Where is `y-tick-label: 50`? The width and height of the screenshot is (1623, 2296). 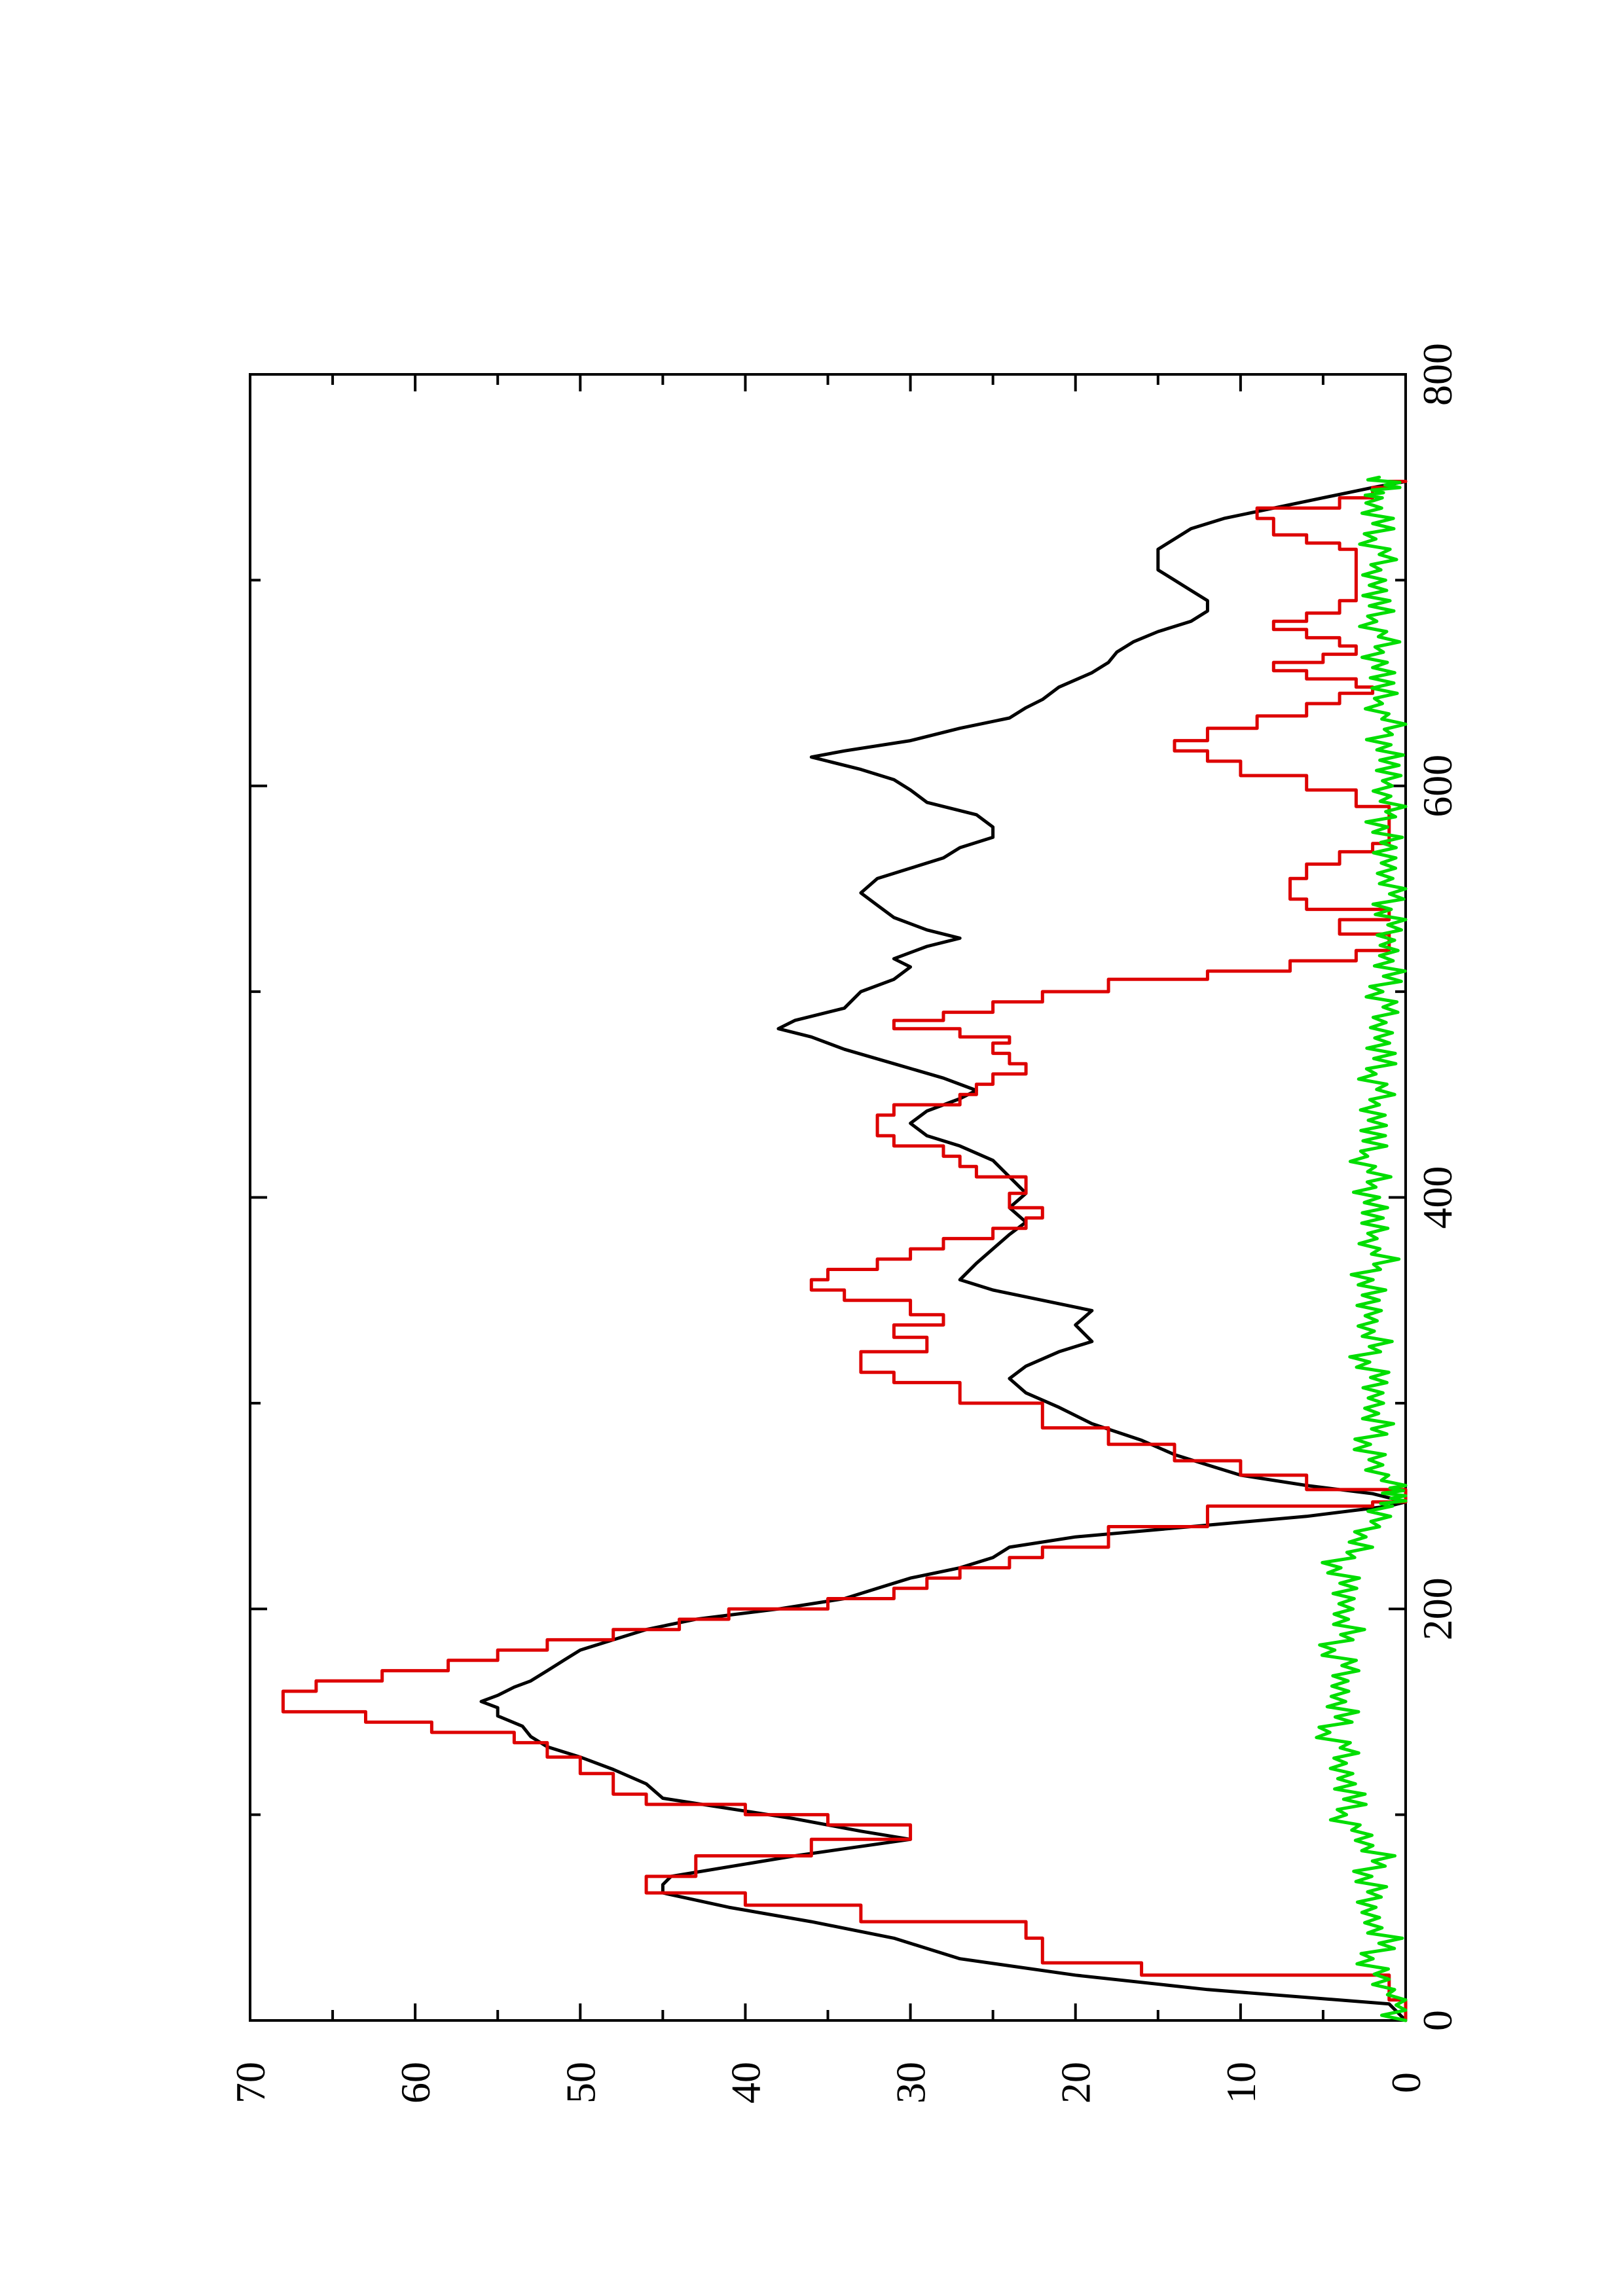 y-tick-label: 50 is located at coordinates (580, 2083).